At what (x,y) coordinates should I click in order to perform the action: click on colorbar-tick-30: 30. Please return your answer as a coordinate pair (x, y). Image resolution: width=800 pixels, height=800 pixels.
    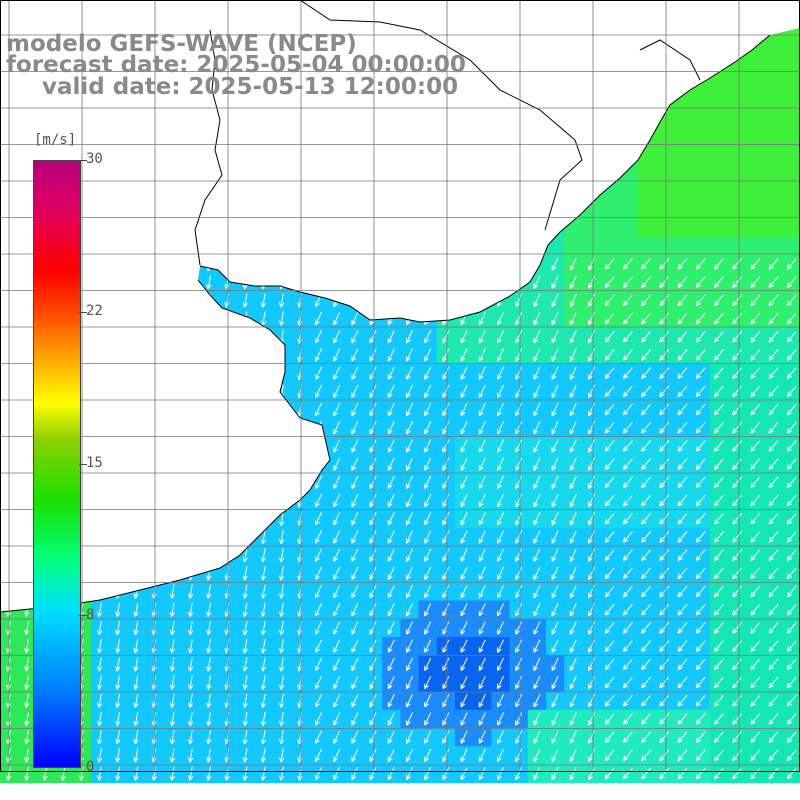
    Looking at the image, I should click on (94, 159).